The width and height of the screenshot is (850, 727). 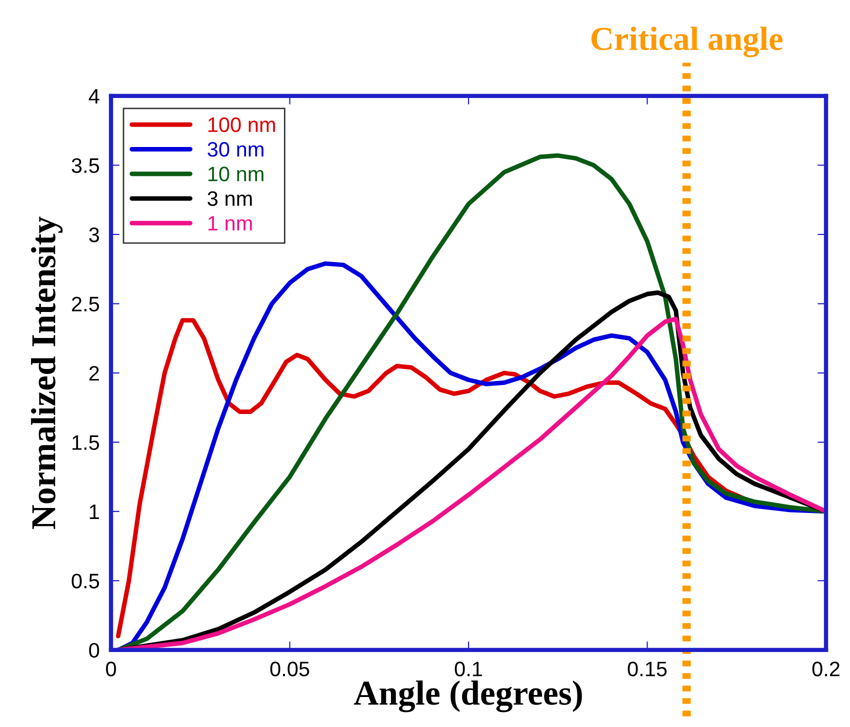 I want to click on legend-label: 3 nm, so click(x=230, y=198).